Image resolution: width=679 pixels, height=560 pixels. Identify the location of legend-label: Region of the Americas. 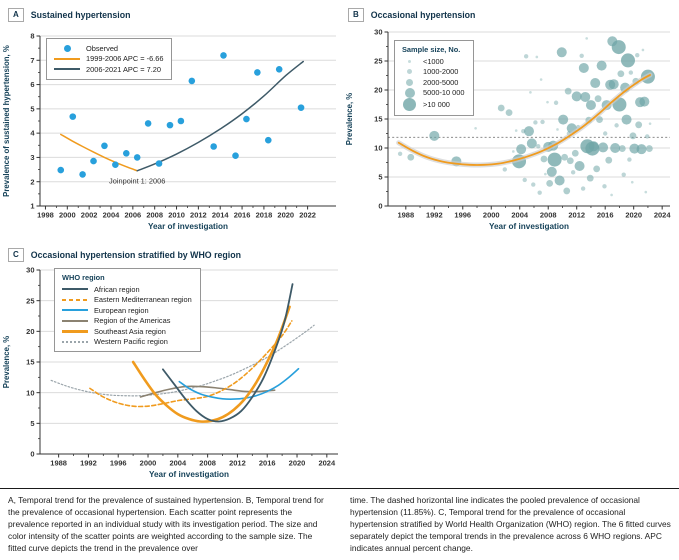
(132, 321).